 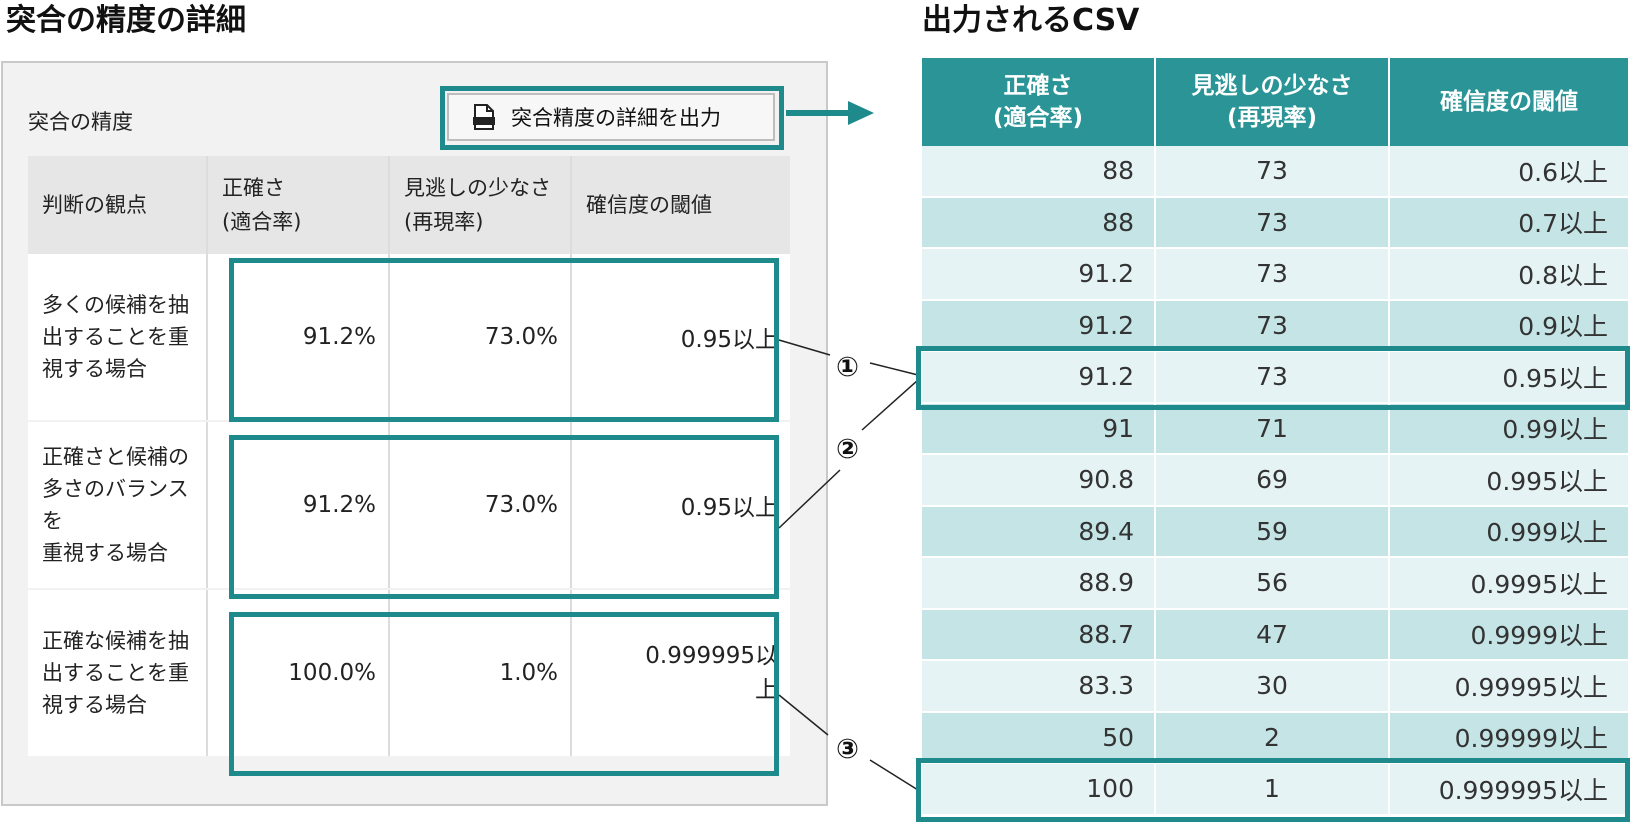 I want to click on csv-recall-cell: 1, so click(x=1273, y=789).